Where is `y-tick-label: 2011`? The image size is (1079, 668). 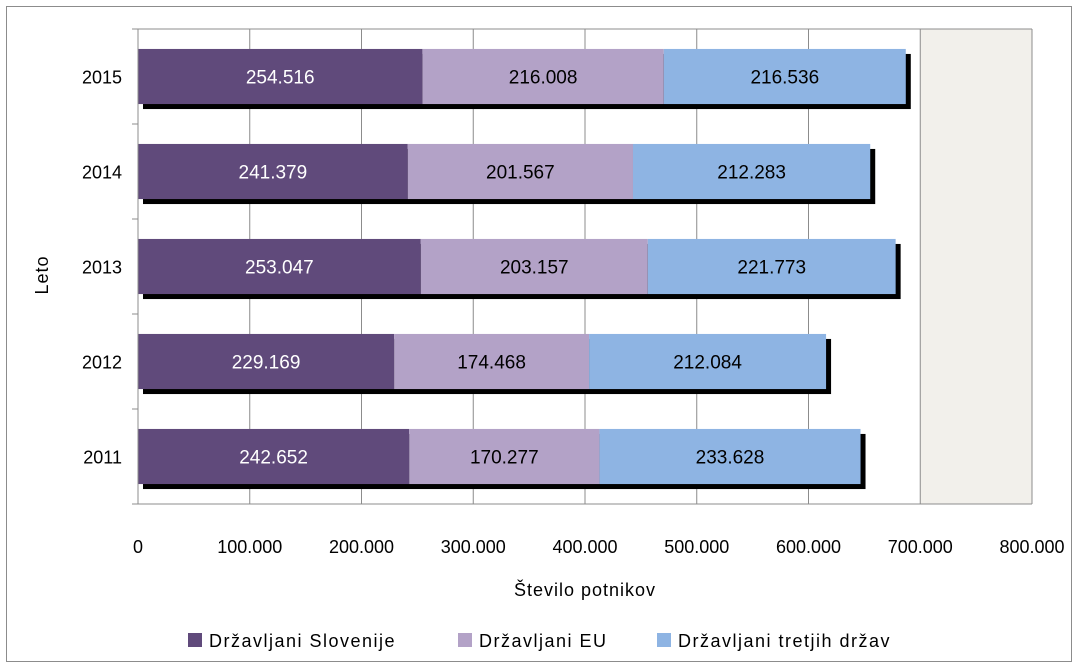
y-tick-label: 2011 is located at coordinates (102, 458).